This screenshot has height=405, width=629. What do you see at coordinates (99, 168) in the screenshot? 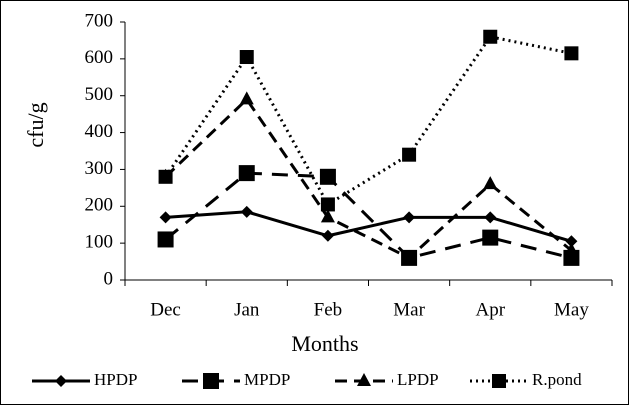
I see `y-tick-label: 300` at bounding box center [99, 168].